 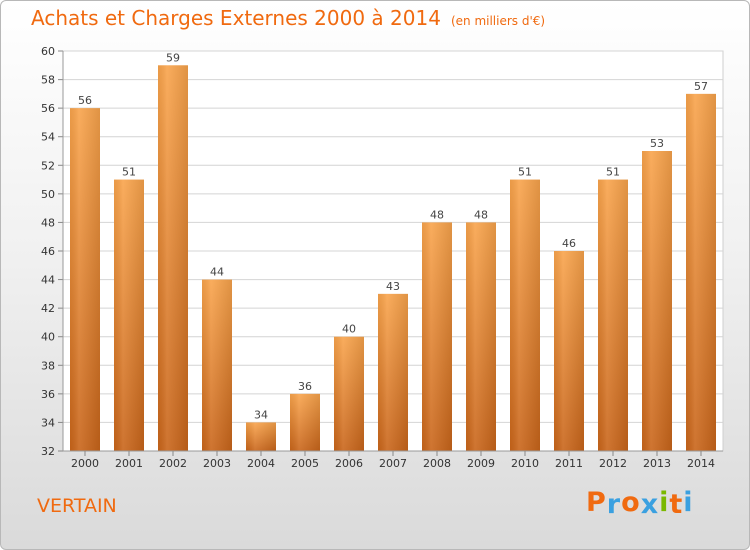 I want to click on x-tick-label: 2006, so click(x=349, y=463).